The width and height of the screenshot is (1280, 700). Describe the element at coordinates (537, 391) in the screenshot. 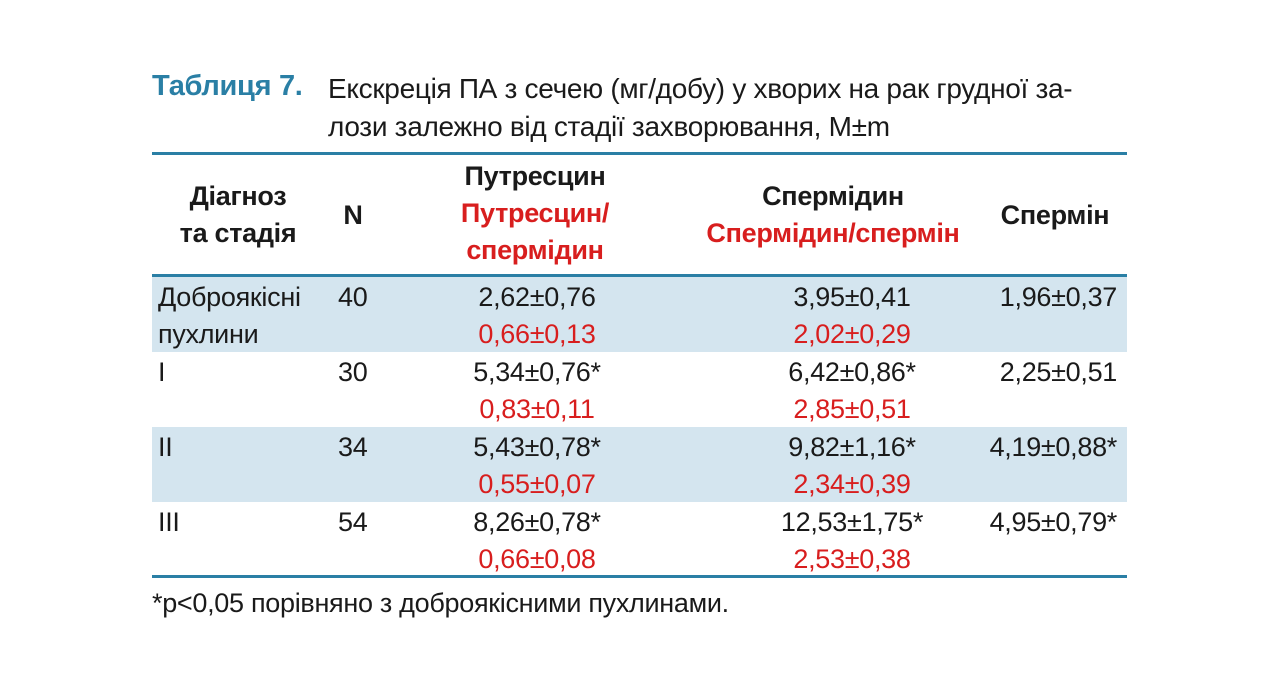

I see `cell-putrescine: 5,34±0,76* 0,83±0,11` at that location.